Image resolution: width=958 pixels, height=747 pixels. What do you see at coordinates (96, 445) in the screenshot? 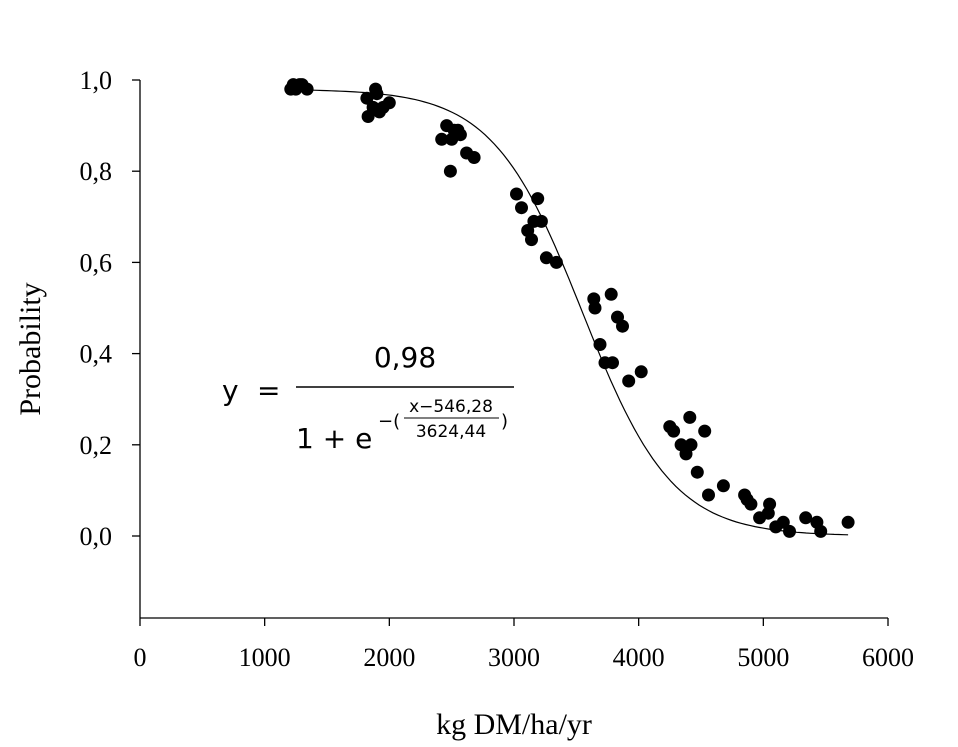
I see `y-tick-label: 0,2` at bounding box center [96, 445].